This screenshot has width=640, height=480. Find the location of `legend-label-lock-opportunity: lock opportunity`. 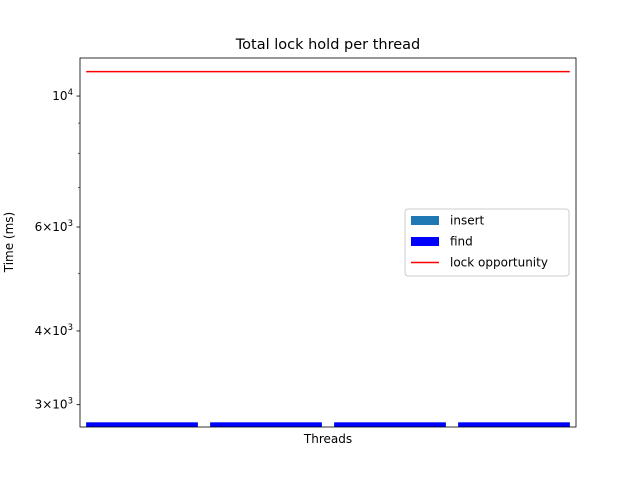

legend-label-lock-opportunity: lock opportunity is located at coordinates (499, 263).